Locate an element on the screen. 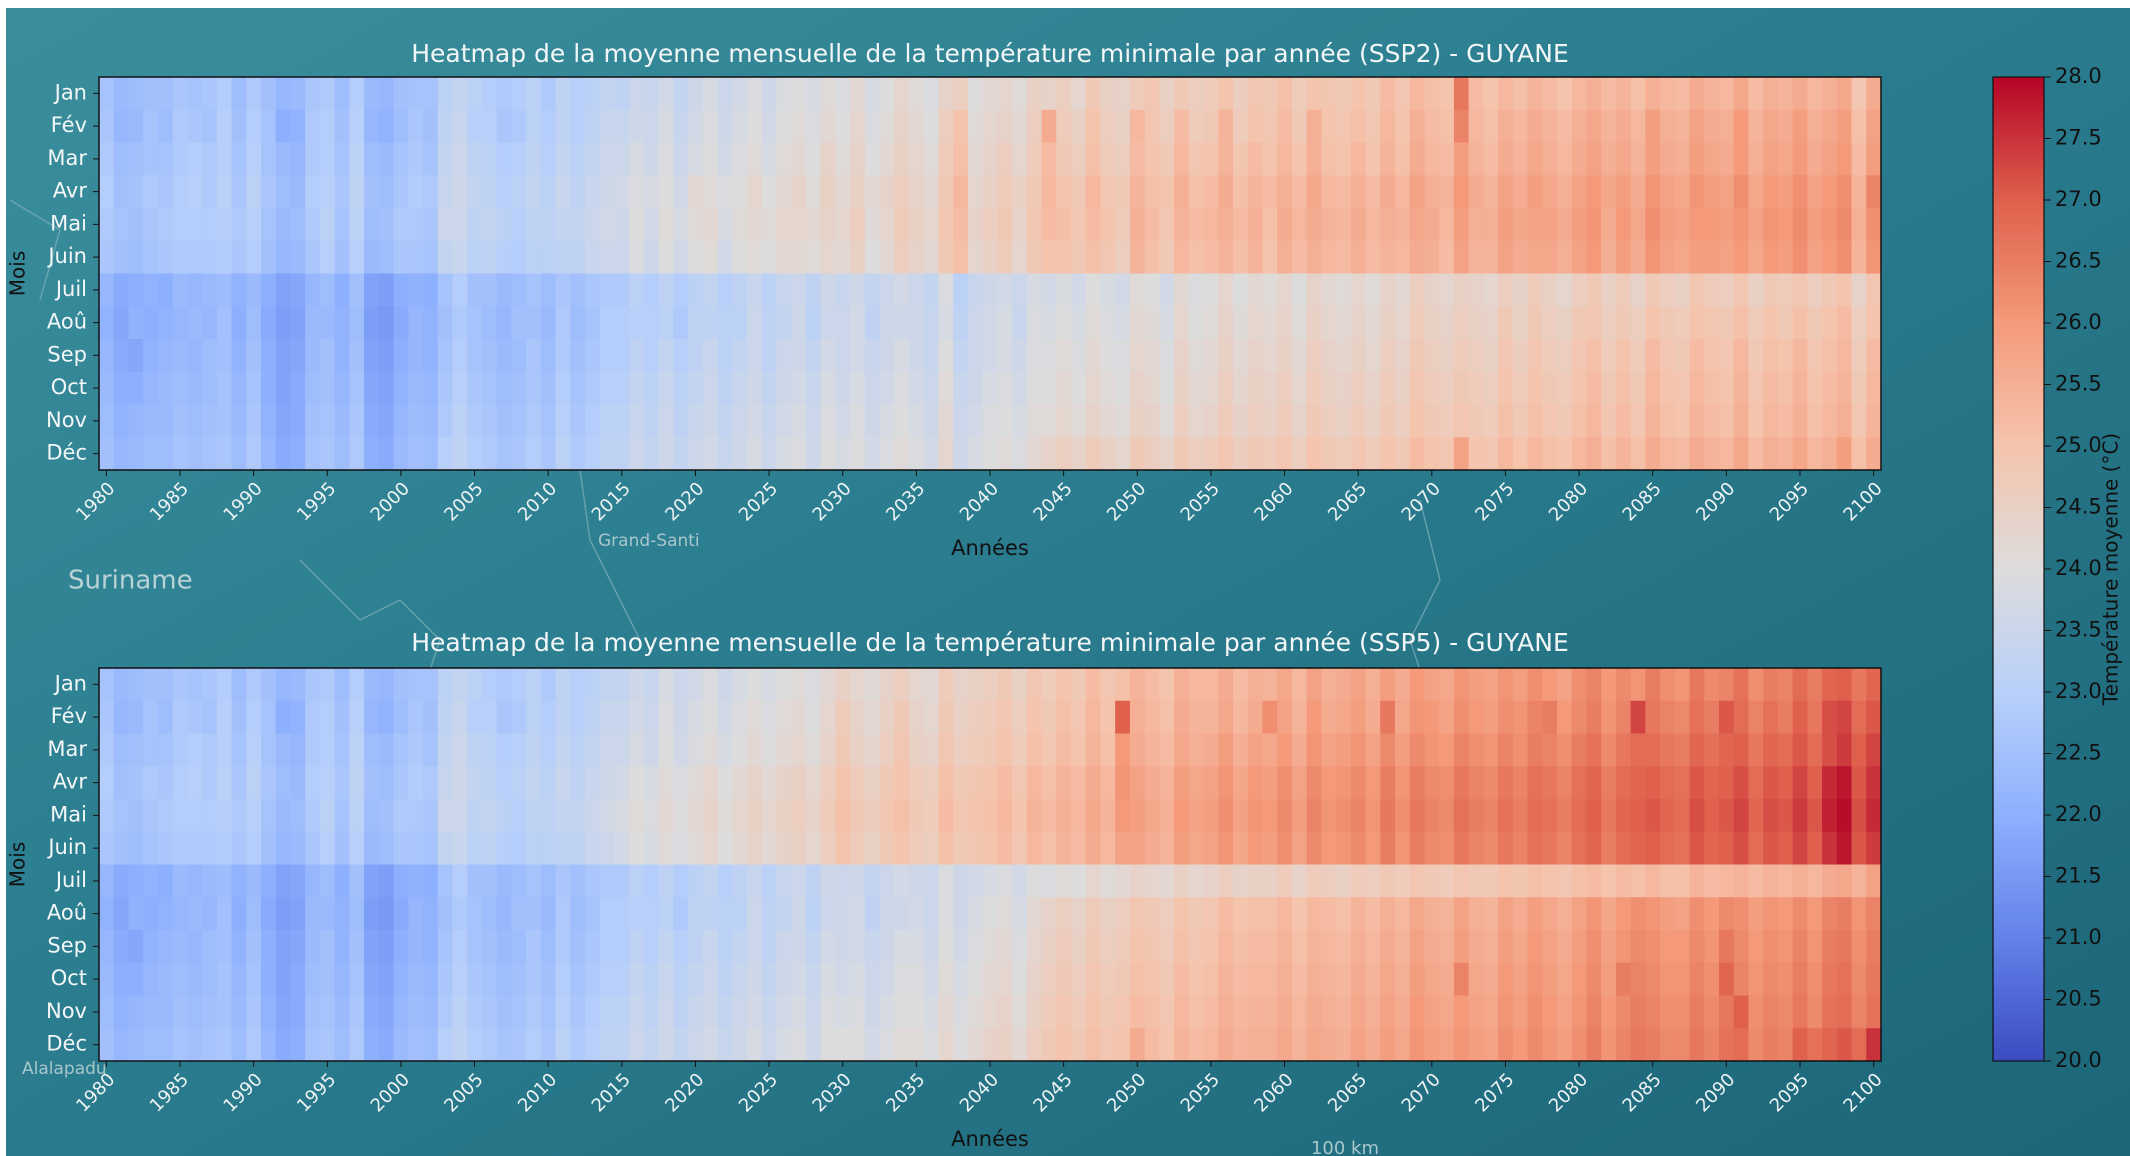 This screenshot has width=2130, height=1156. y-tick-label: Mai is located at coordinates (68, 223).